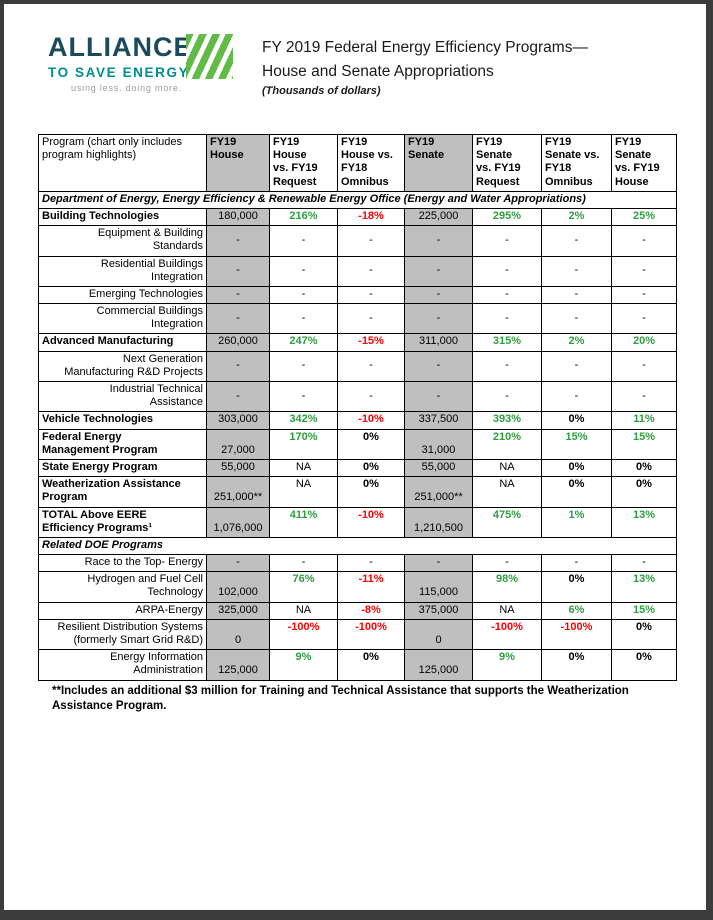 The image size is (713, 920). What do you see at coordinates (378, 72) in the screenshot?
I see `title-line-2: House and Senate Appropriations` at bounding box center [378, 72].